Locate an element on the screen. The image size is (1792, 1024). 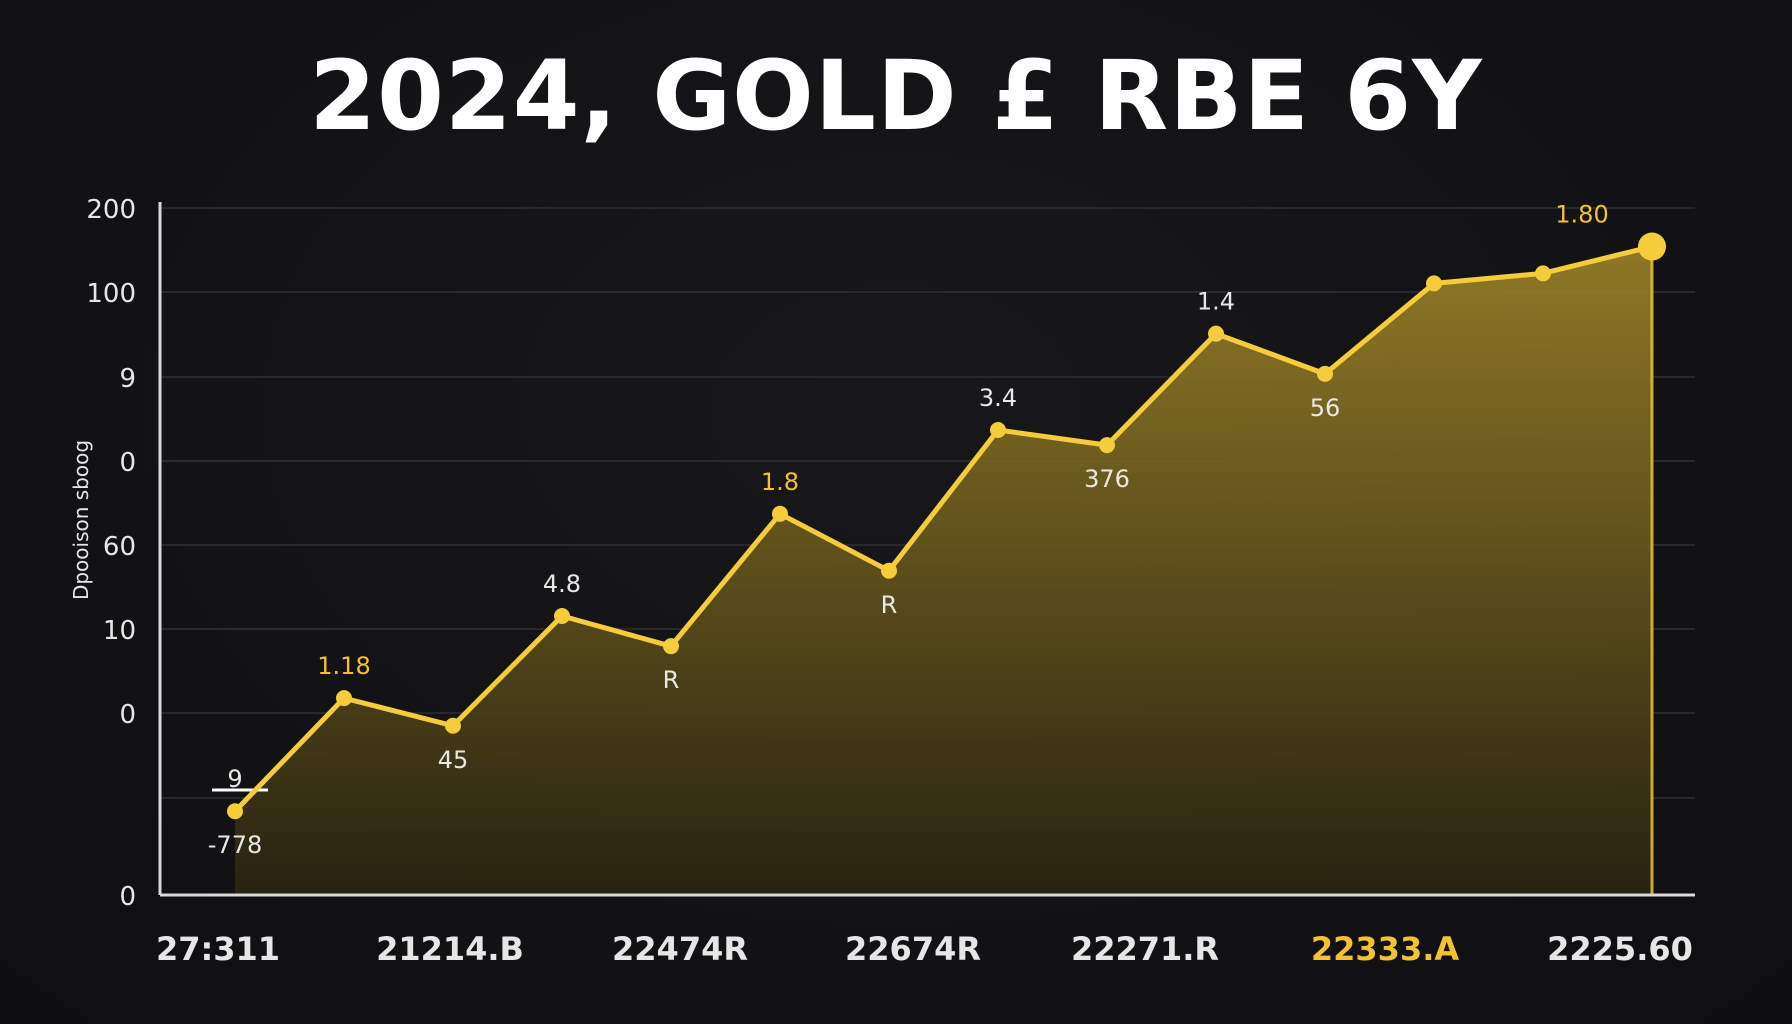
x-tick-label: 21214.B is located at coordinates (450, 949).